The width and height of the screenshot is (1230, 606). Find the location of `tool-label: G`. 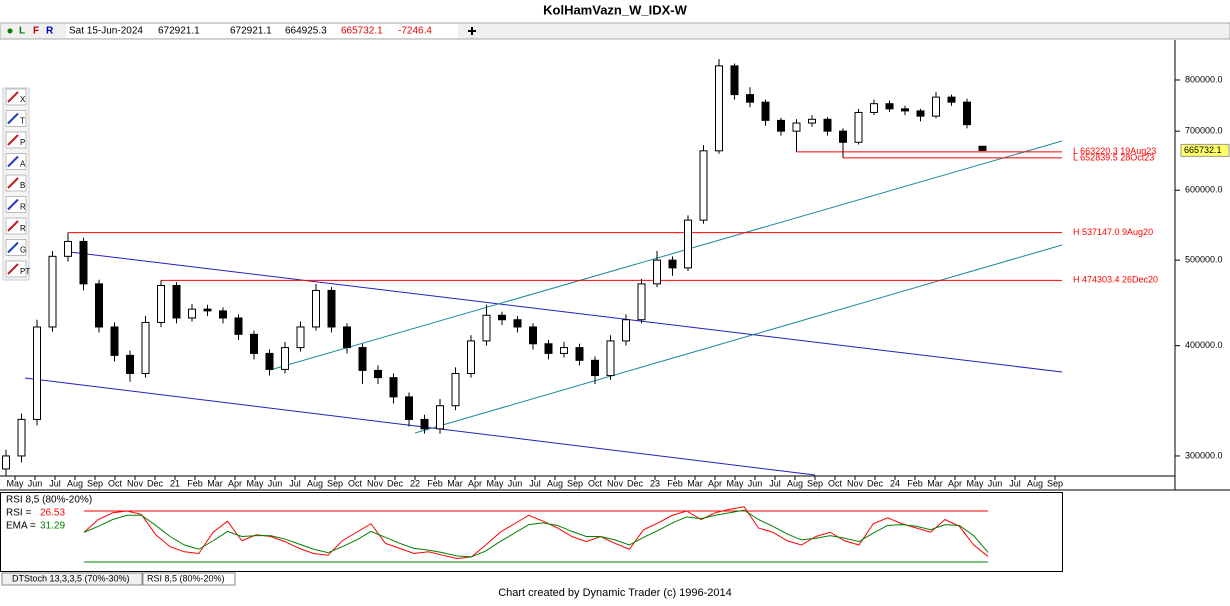

tool-label: G is located at coordinates (23, 250).